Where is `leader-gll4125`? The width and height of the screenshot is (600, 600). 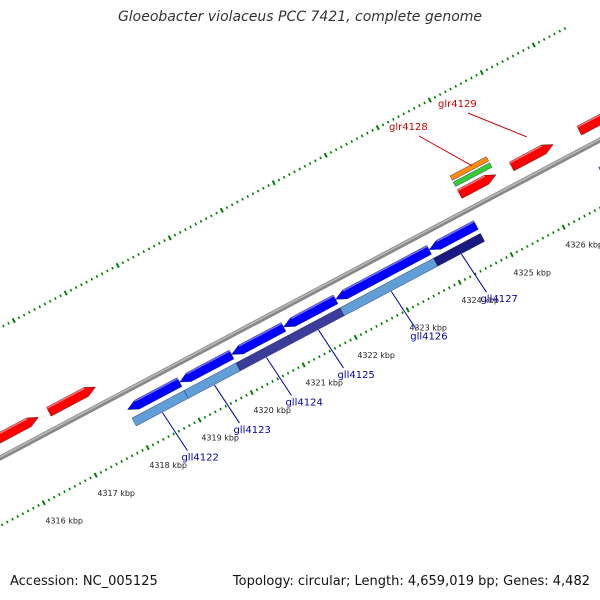 leader-gll4125 is located at coordinates (331, 349).